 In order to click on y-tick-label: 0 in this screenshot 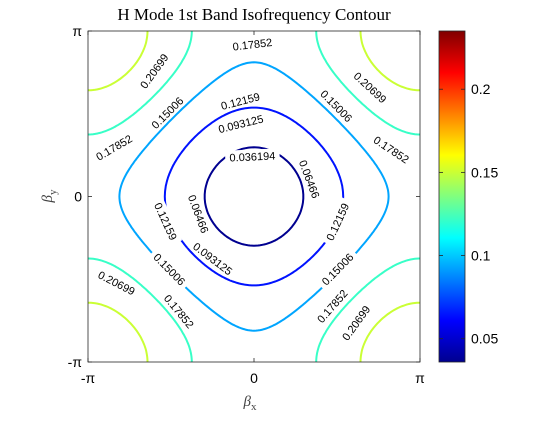, I will do `click(78, 197)`.